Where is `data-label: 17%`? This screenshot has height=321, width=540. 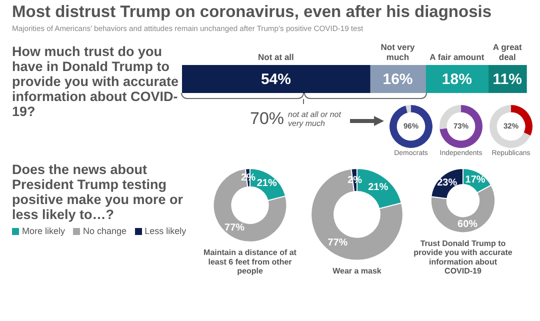
data-label: 17% is located at coordinates (475, 180).